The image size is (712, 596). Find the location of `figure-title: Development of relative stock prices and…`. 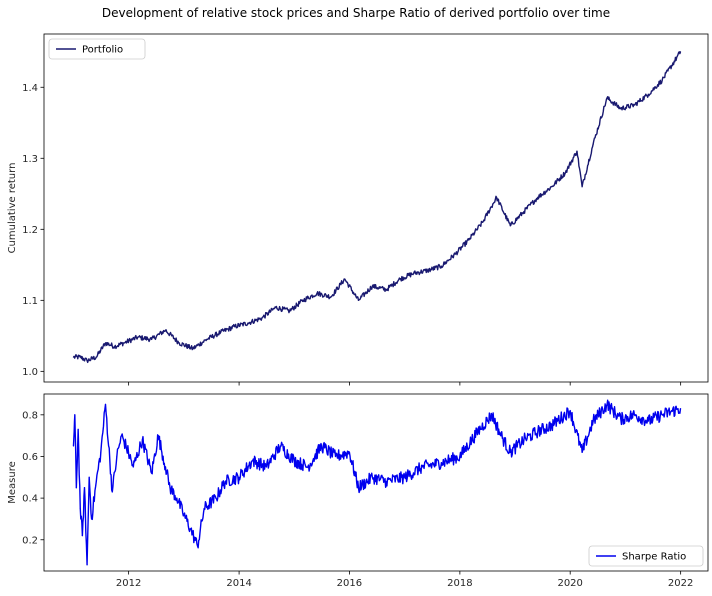

figure-title: Development of relative stock prices and… is located at coordinates (356, 13).